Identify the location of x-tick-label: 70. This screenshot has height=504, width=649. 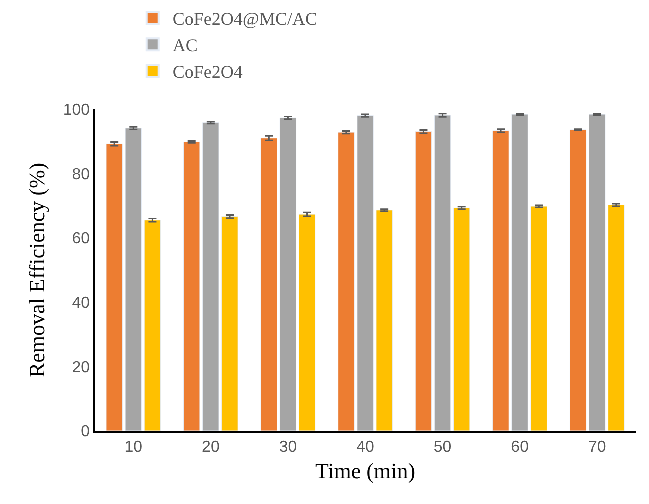
(597, 447).